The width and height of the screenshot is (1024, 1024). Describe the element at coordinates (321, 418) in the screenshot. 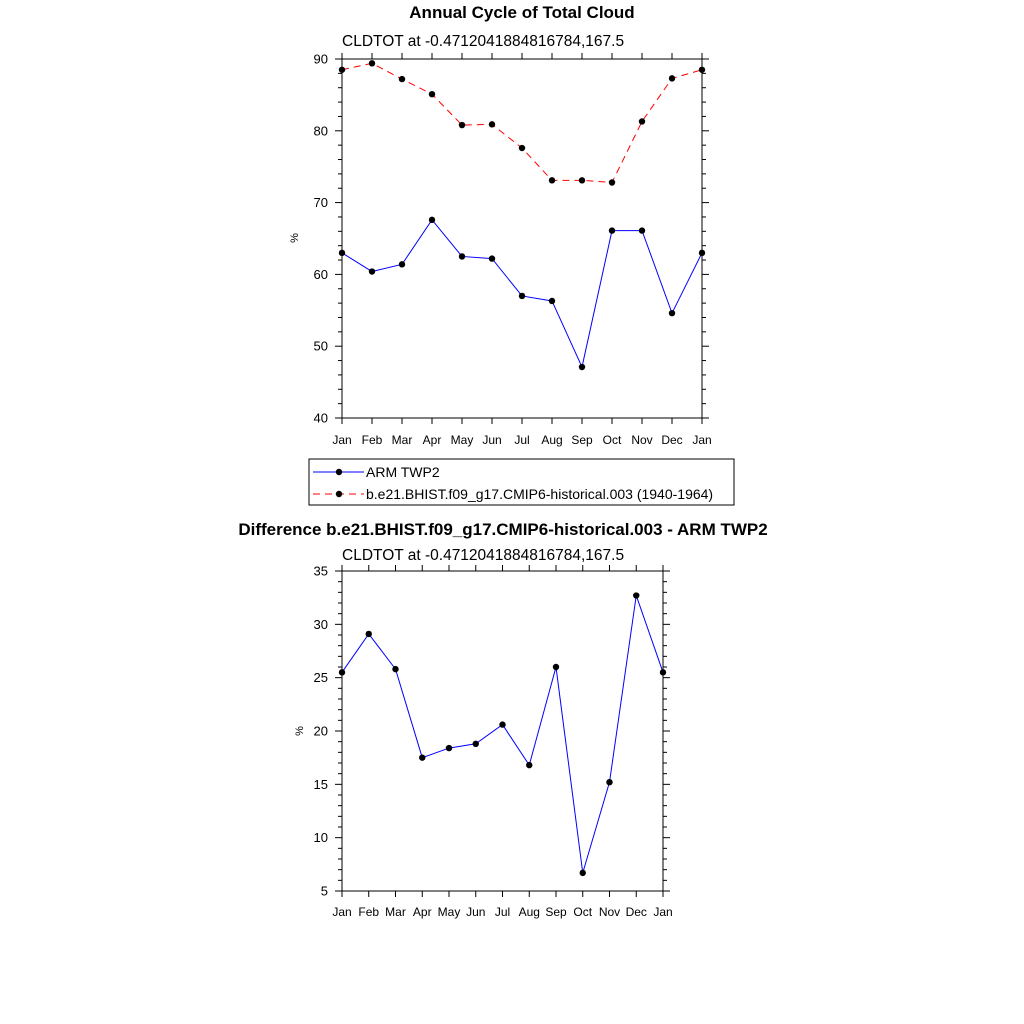

I see `y-tick-label: 40` at that location.